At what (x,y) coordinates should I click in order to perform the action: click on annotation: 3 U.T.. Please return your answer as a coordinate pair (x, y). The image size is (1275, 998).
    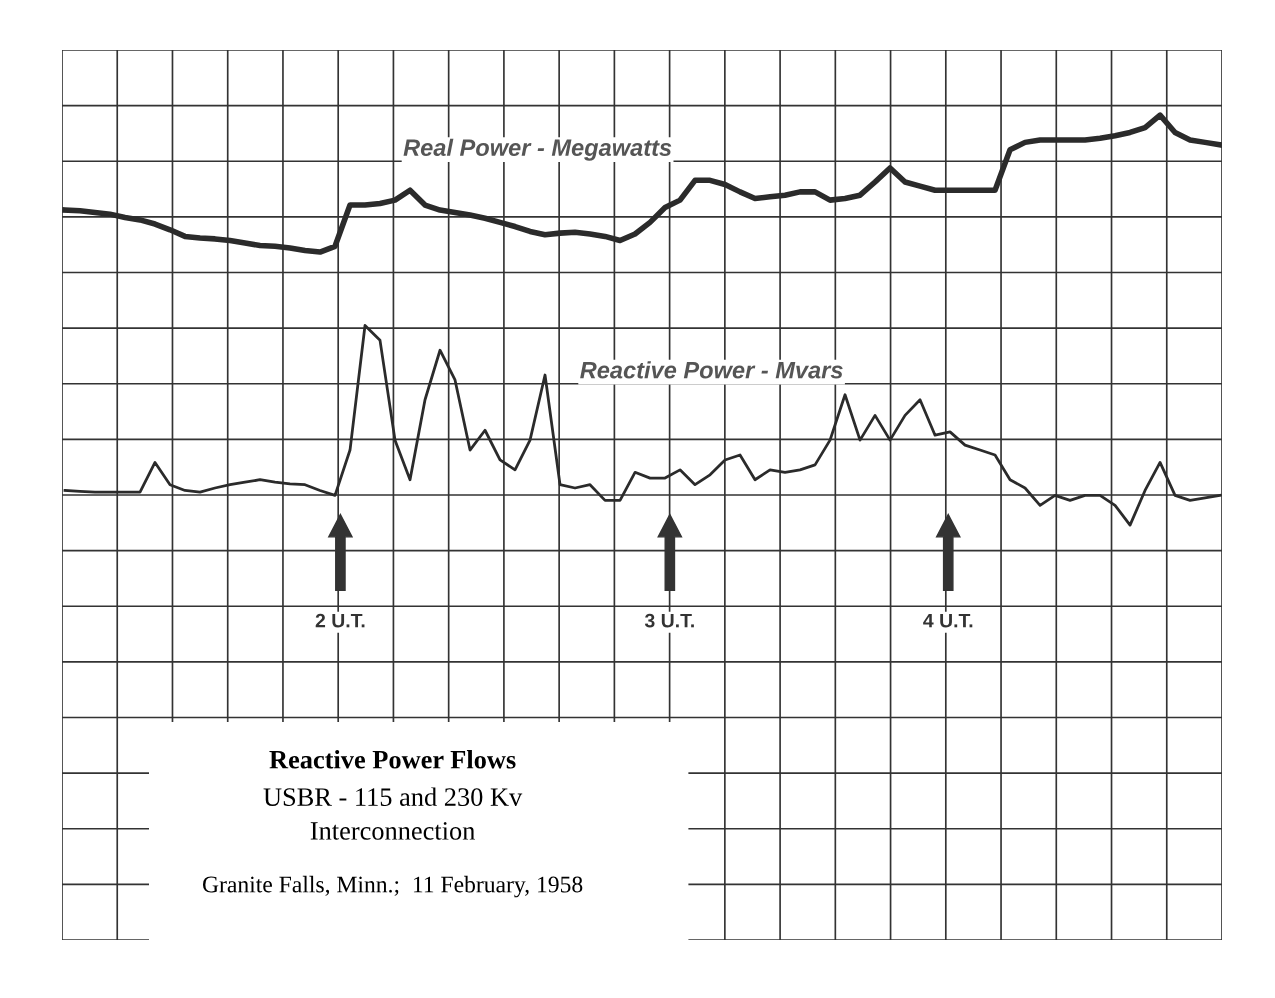
    Looking at the image, I should click on (669, 620).